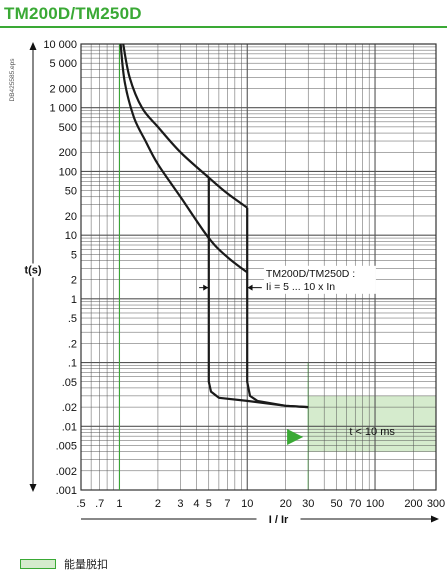 The height and width of the screenshot is (572, 447). Describe the element at coordinates (72, 319) in the screenshot. I see `y-tick-label: .5` at that location.